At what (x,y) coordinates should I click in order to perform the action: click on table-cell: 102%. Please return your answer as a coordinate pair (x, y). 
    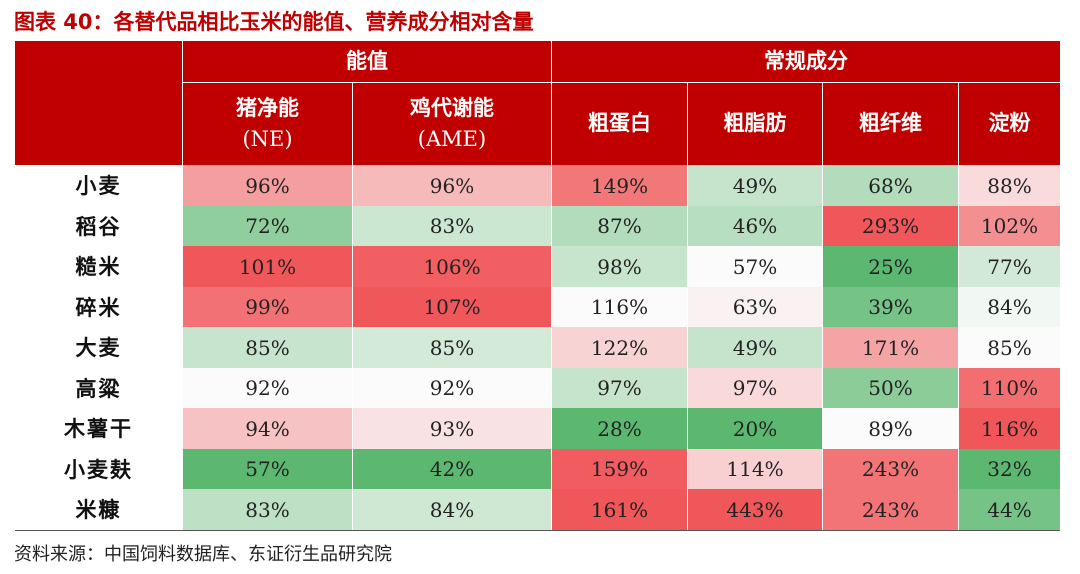
    Looking at the image, I should click on (1009, 226).